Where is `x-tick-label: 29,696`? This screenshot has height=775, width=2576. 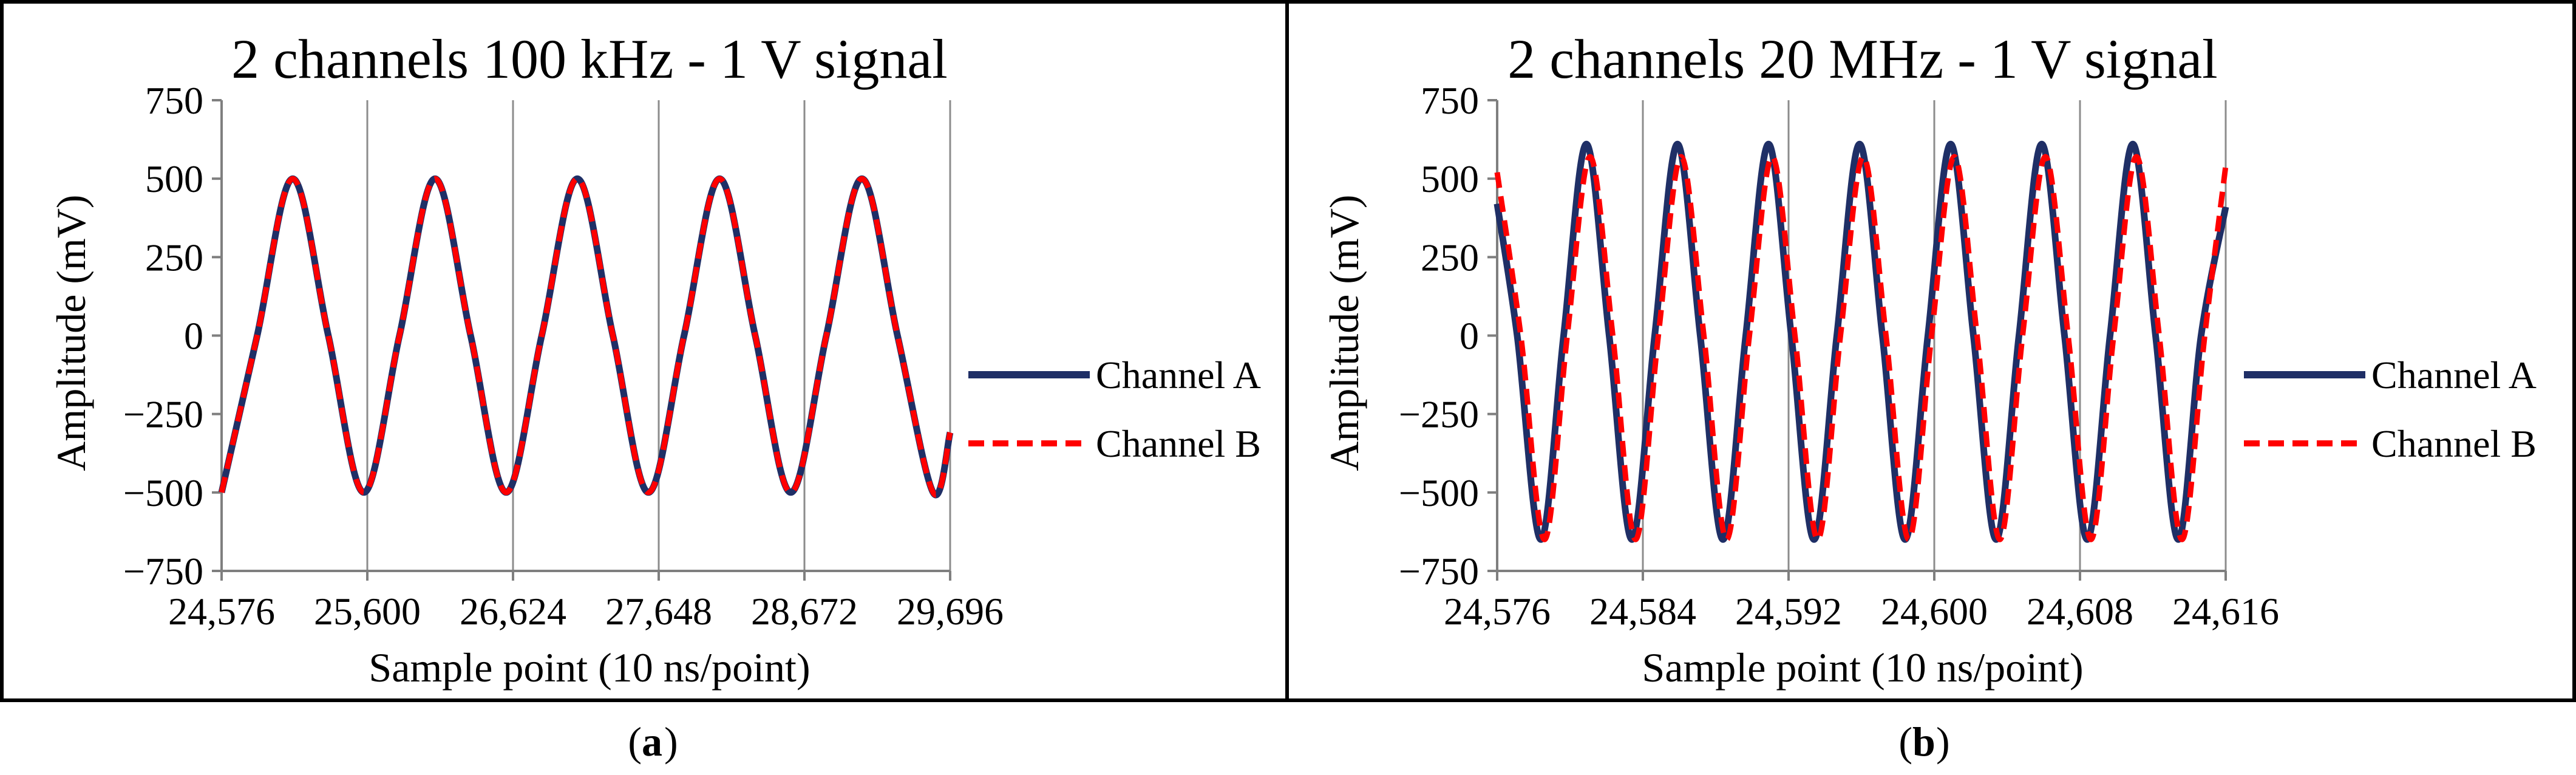
x-tick-label: 29,696 is located at coordinates (950, 611).